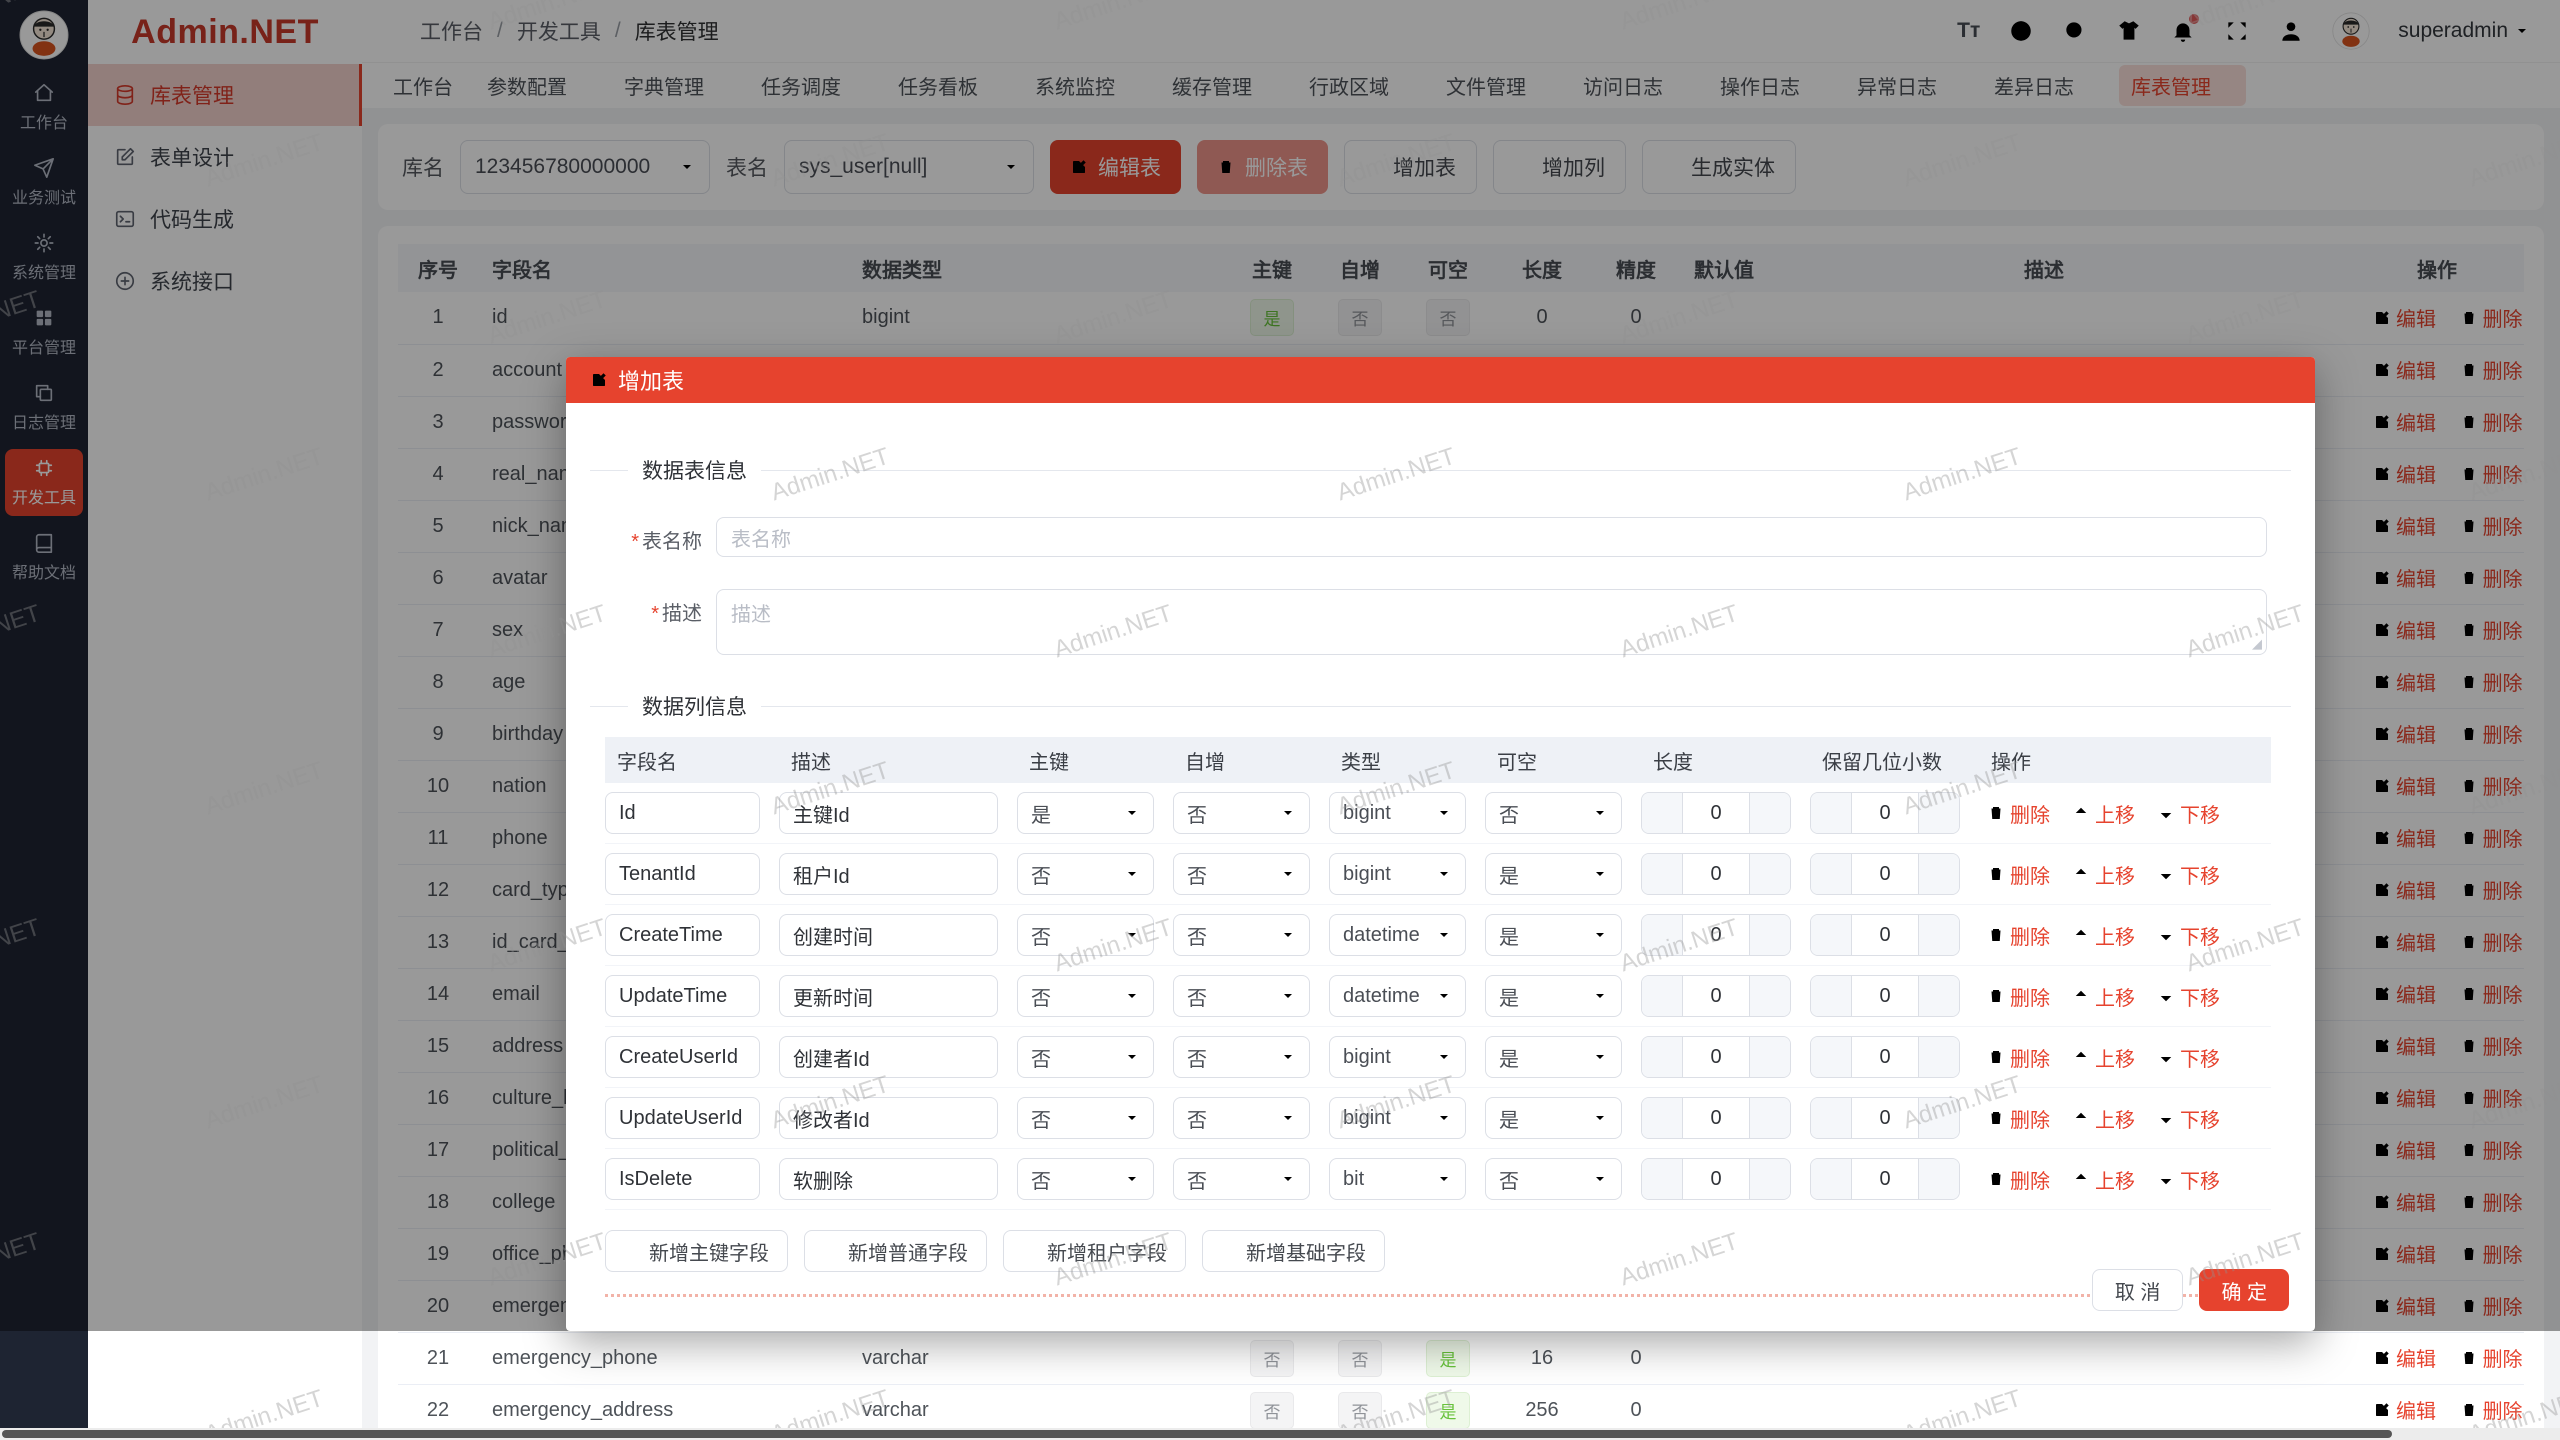 The image size is (2560, 1440). I want to click on edit-table-button: 编辑表, so click(1115, 167).